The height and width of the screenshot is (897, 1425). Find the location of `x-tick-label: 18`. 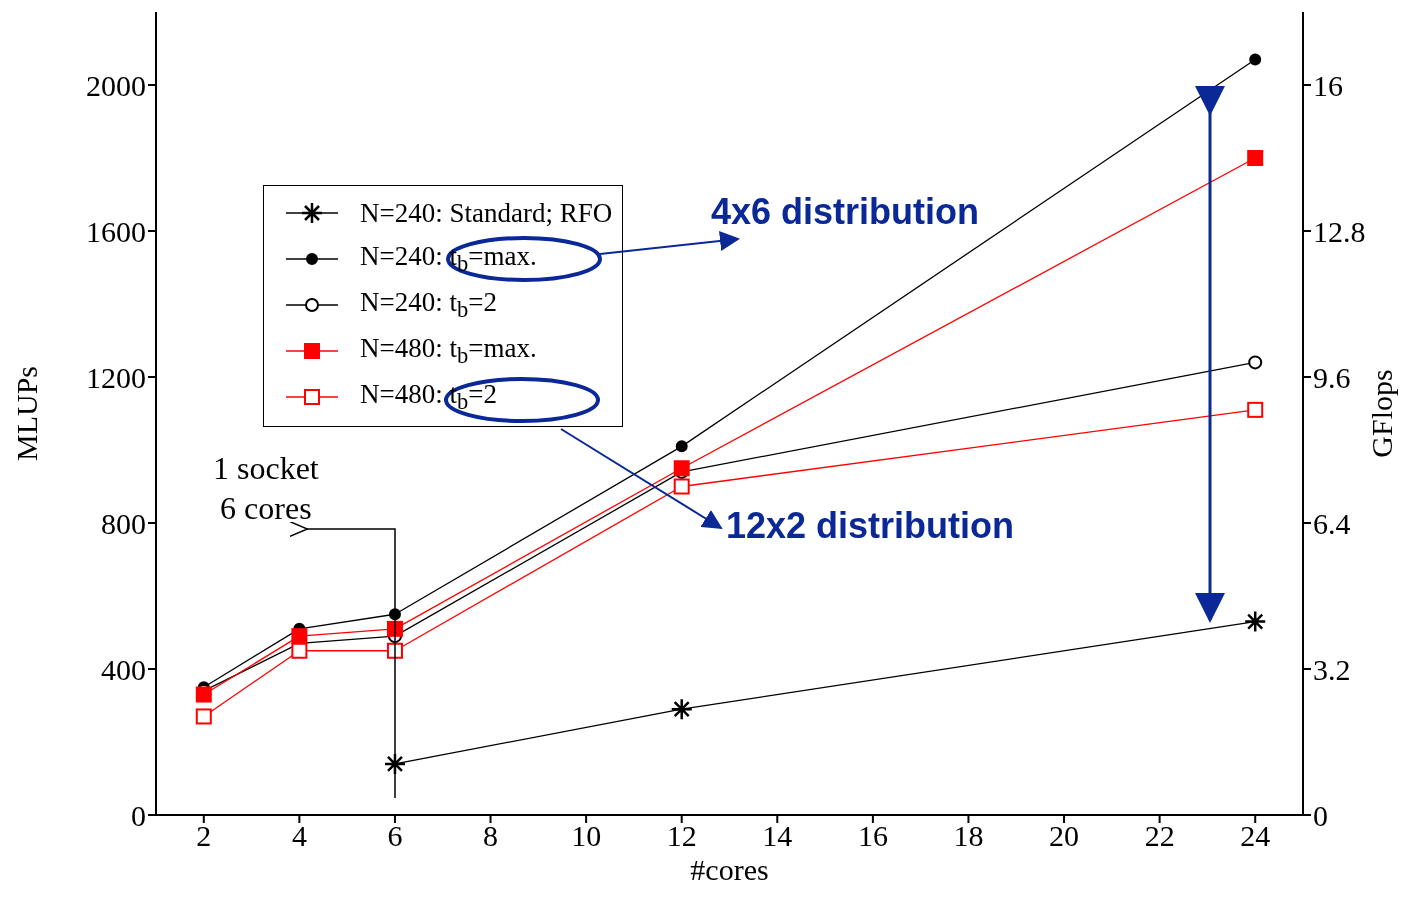

x-tick-label: 18 is located at coordinates (968, 836).